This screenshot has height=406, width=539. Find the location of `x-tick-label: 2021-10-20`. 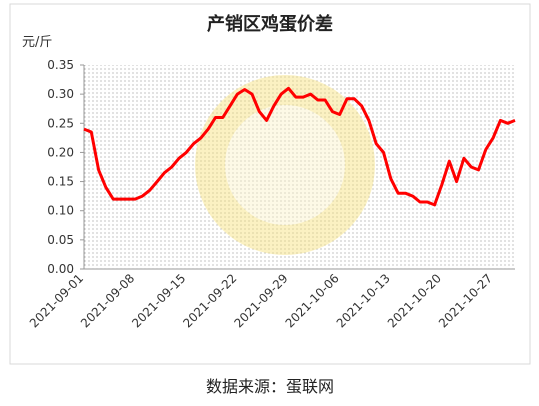

x-tick-label: 2021-10-20 is located at coordinates (414, 300).